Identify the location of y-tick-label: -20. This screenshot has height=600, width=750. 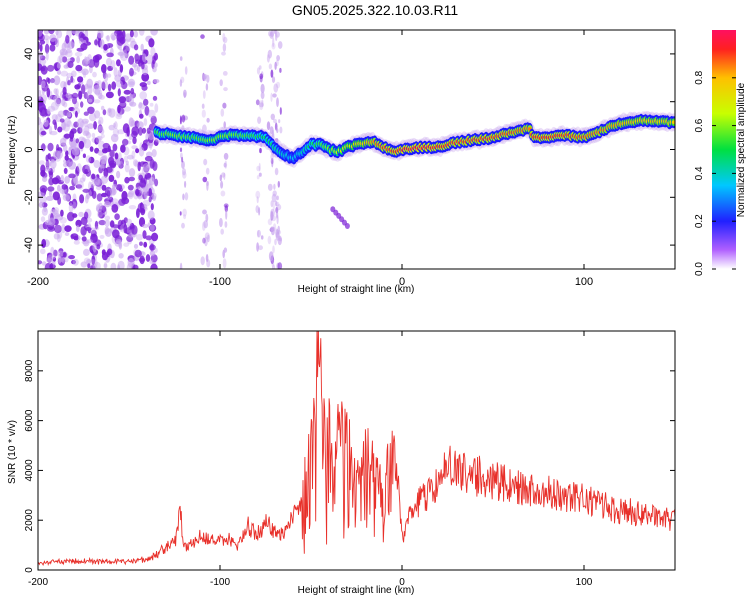
(29, 197).